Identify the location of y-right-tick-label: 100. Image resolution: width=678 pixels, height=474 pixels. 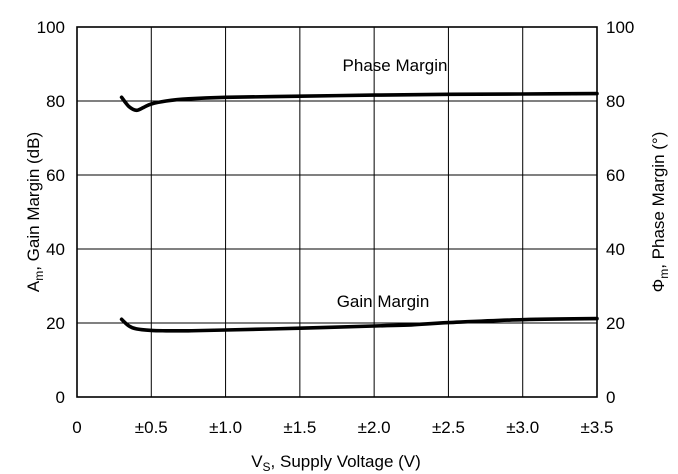
(620, 27).